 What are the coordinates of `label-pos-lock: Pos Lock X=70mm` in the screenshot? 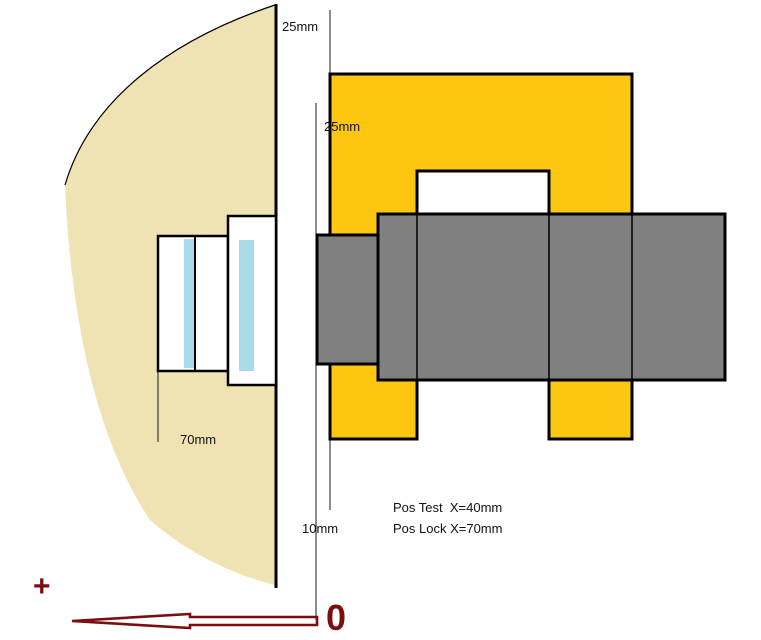 It's located at (447, 528).